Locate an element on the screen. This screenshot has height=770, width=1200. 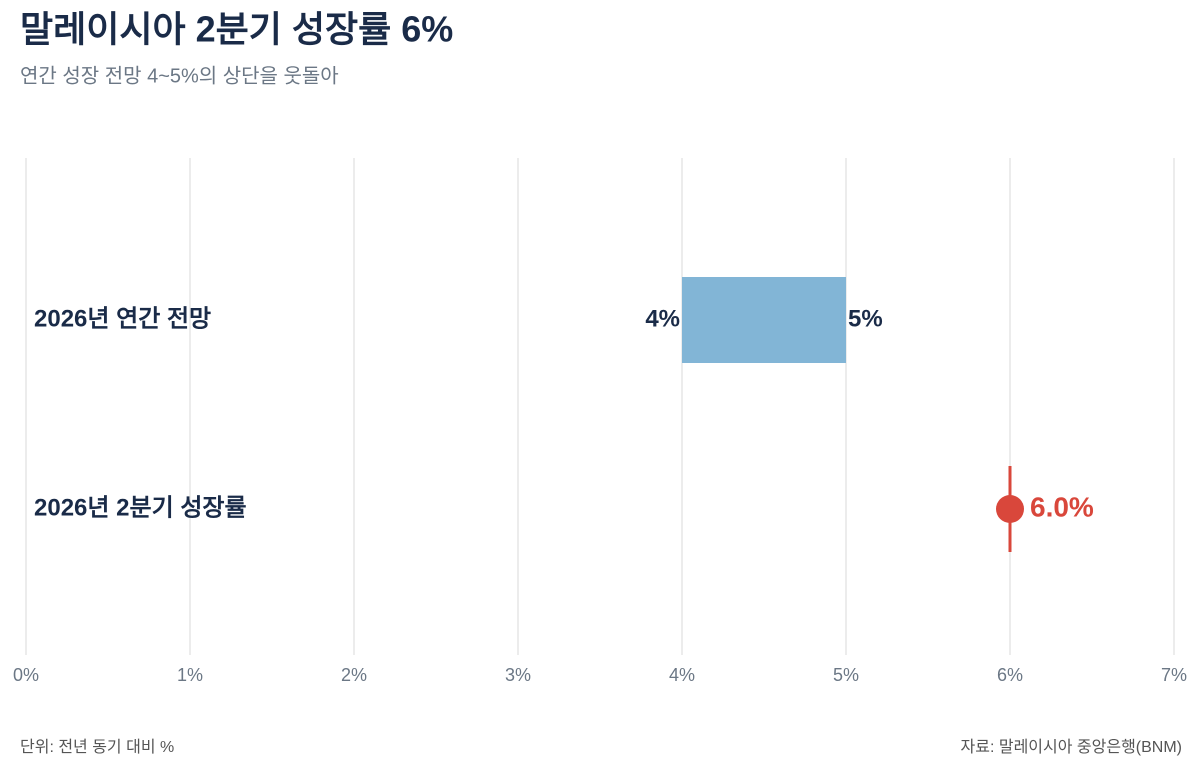
x-tick-label: 7% is located at coordinates (1174, 675).